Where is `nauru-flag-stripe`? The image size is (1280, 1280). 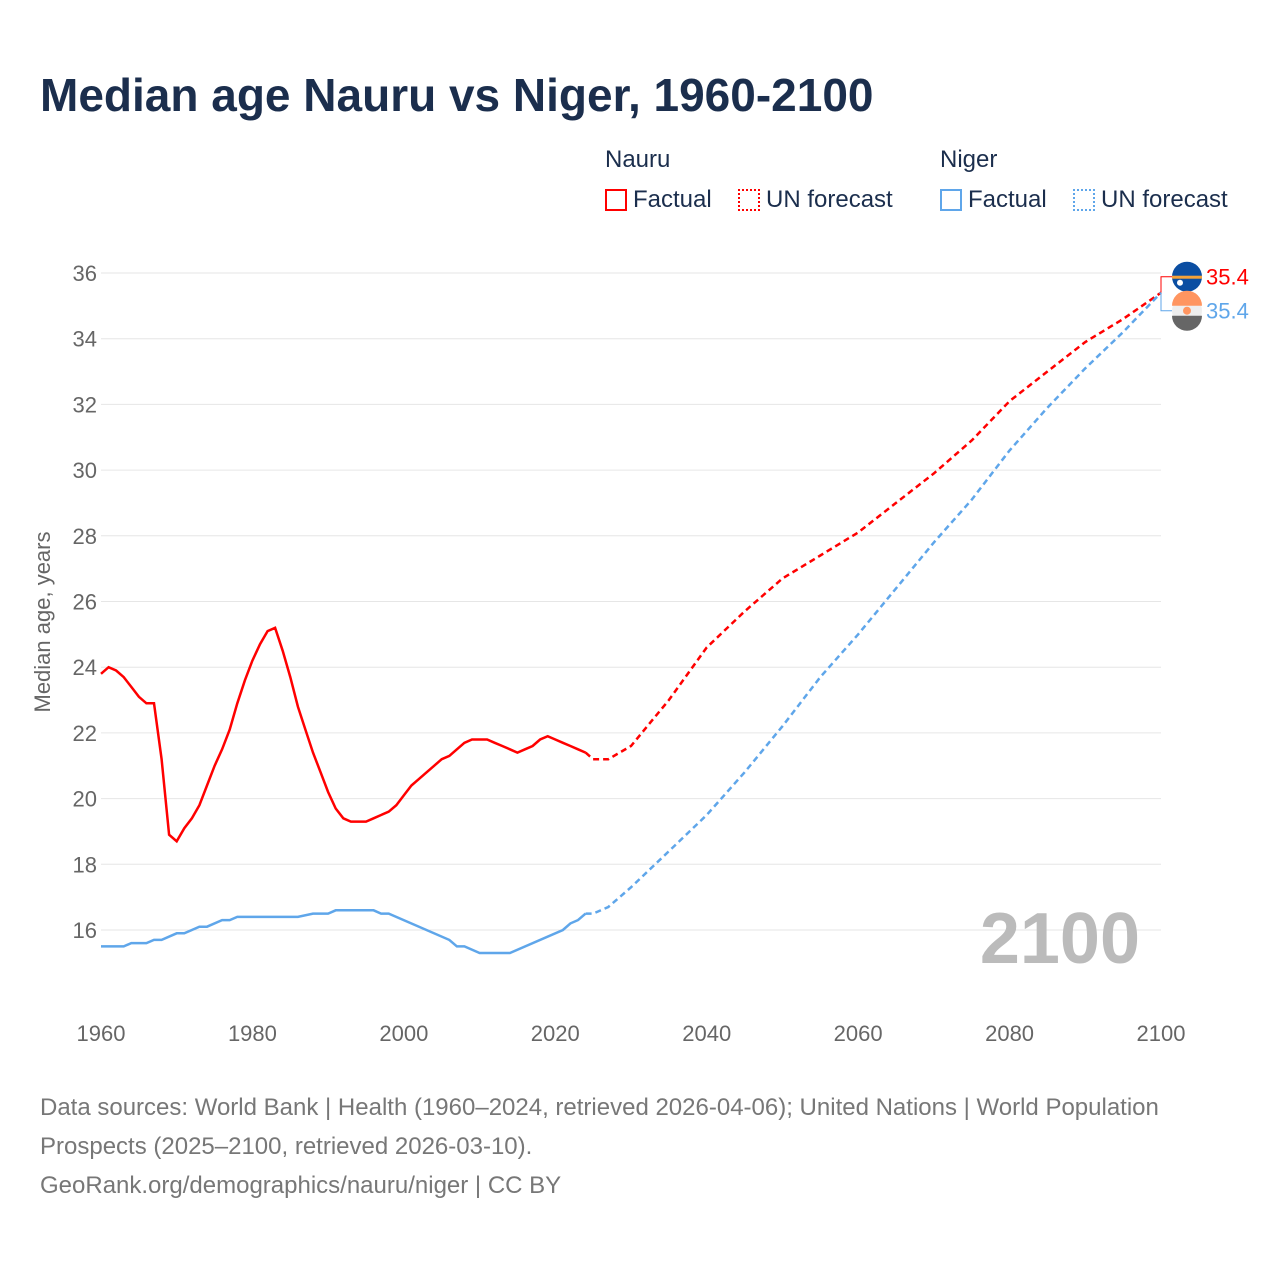 nauru-flag-stripe is located at coordinates (1187, 277).